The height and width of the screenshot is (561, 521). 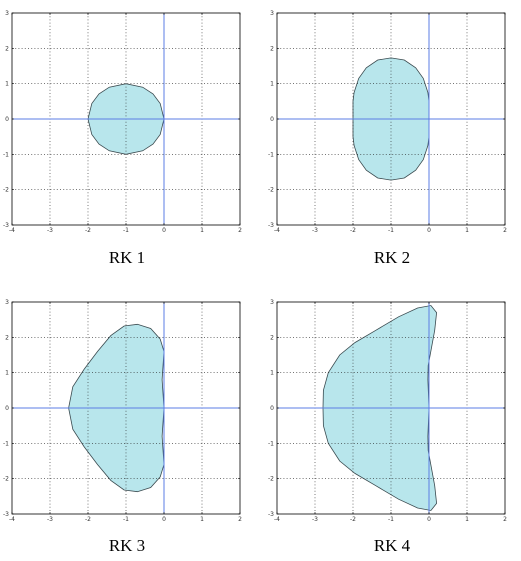 I want to click on caption-rk3: RK 3, so click(x=127, y=545).